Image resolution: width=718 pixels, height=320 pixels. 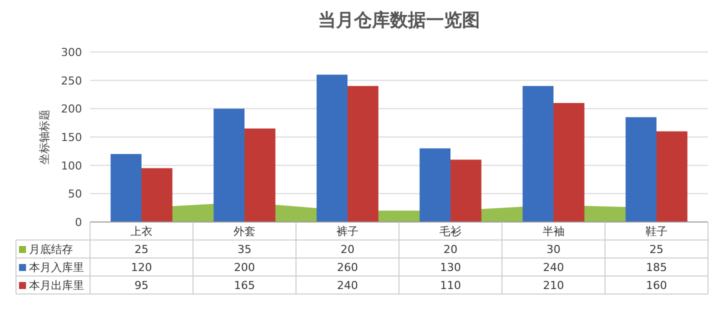 I want to click on data-label: 185, so click(x=656, y=267).